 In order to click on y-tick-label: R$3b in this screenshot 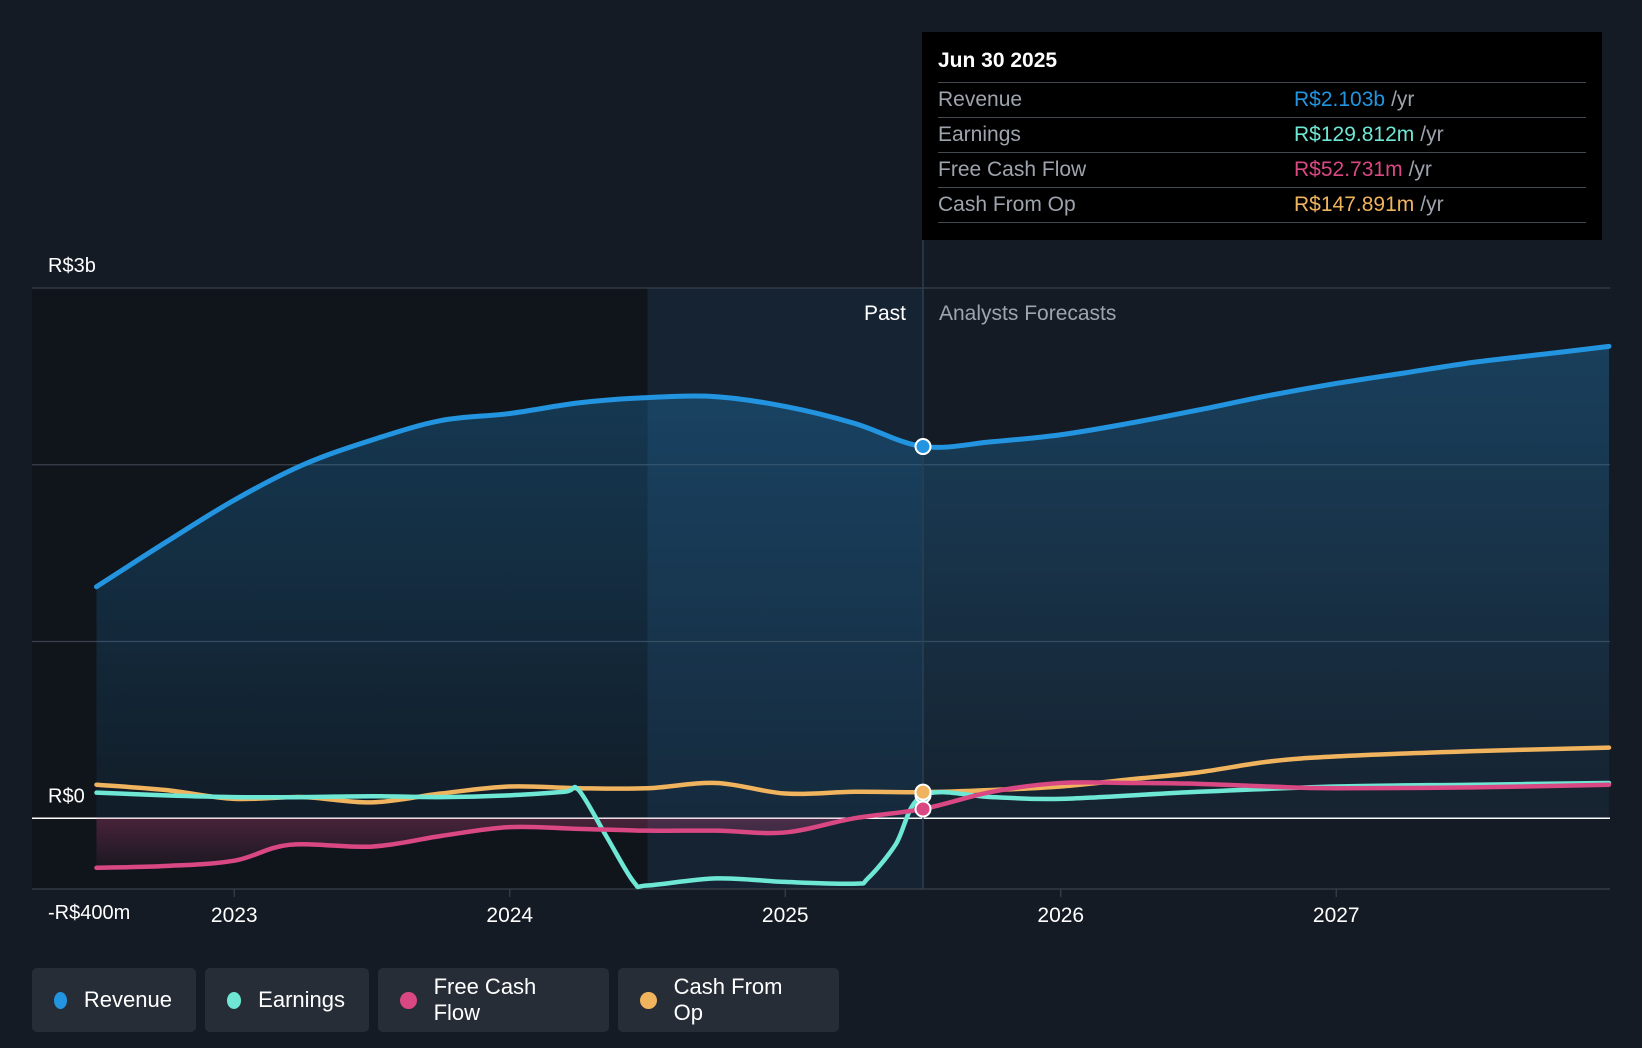, I will do `click(72, 266)`.